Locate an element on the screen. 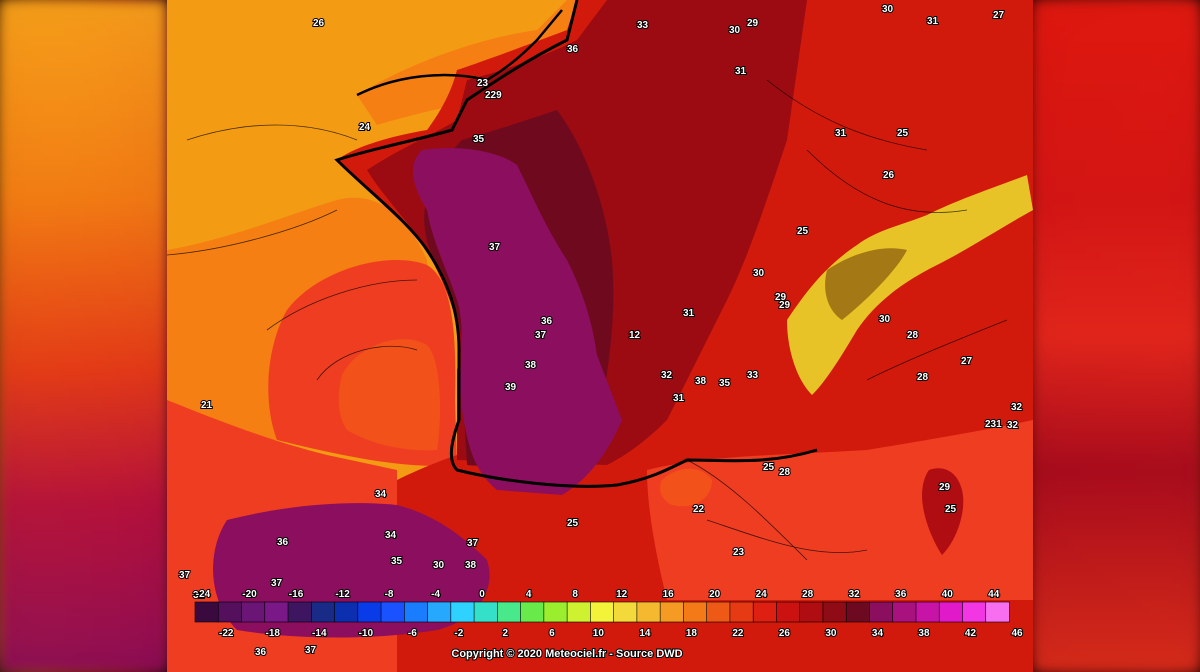  color-scale-bottom-tick: -10 is located at coordinates (366, 633).